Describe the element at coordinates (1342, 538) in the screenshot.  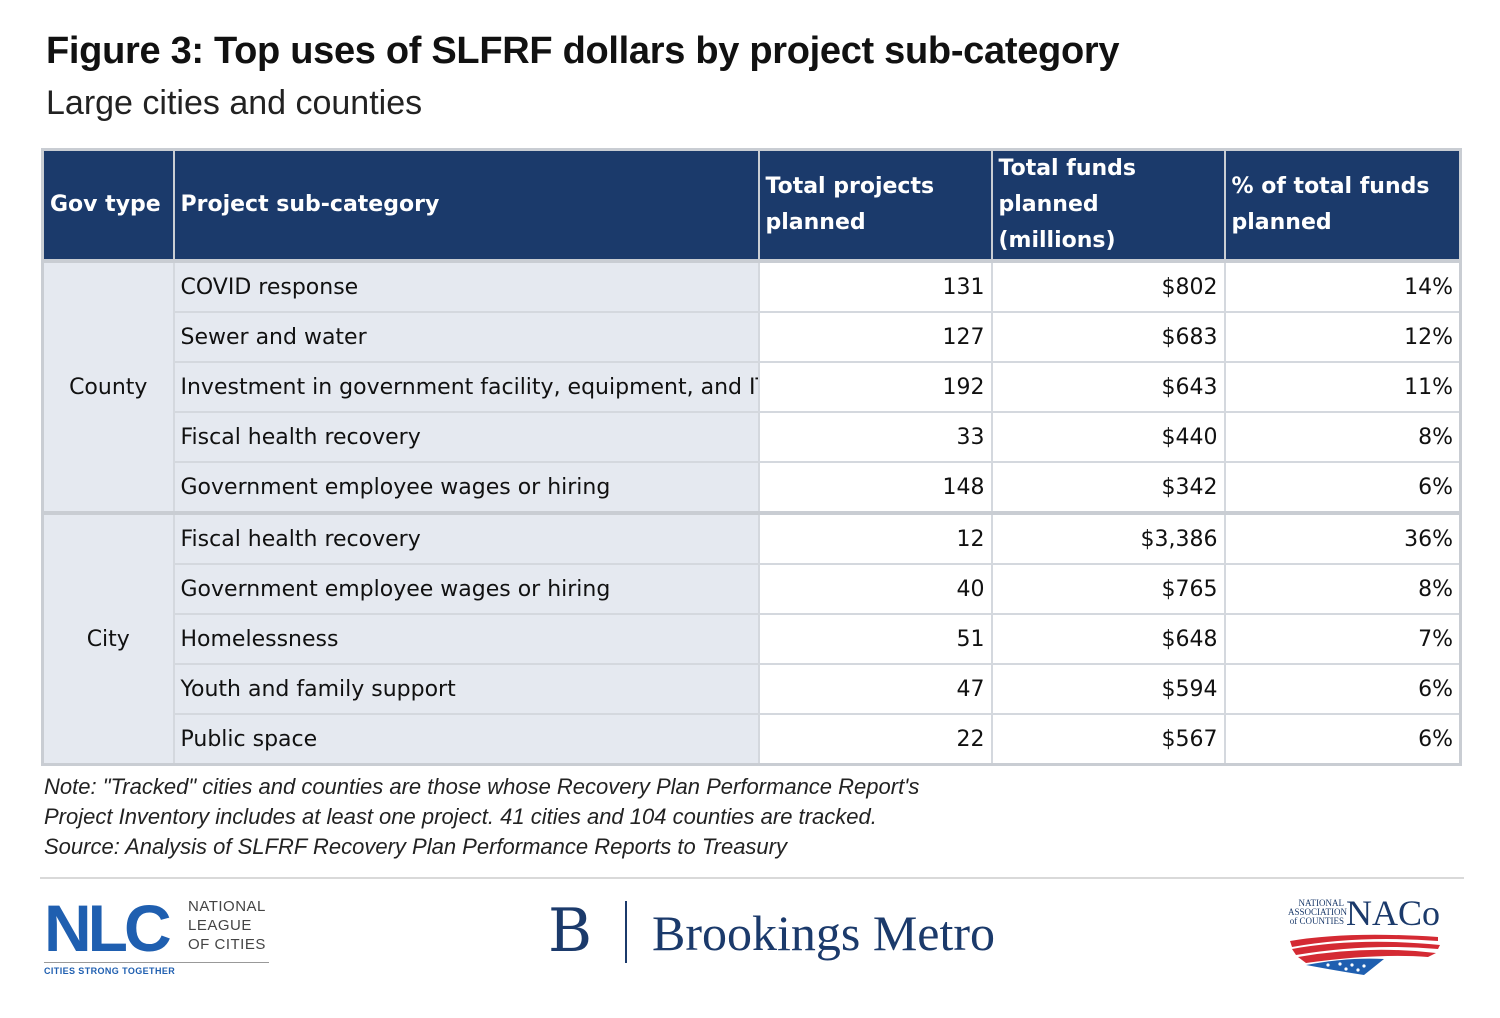
I see `pct-cell: 36%` at that location.